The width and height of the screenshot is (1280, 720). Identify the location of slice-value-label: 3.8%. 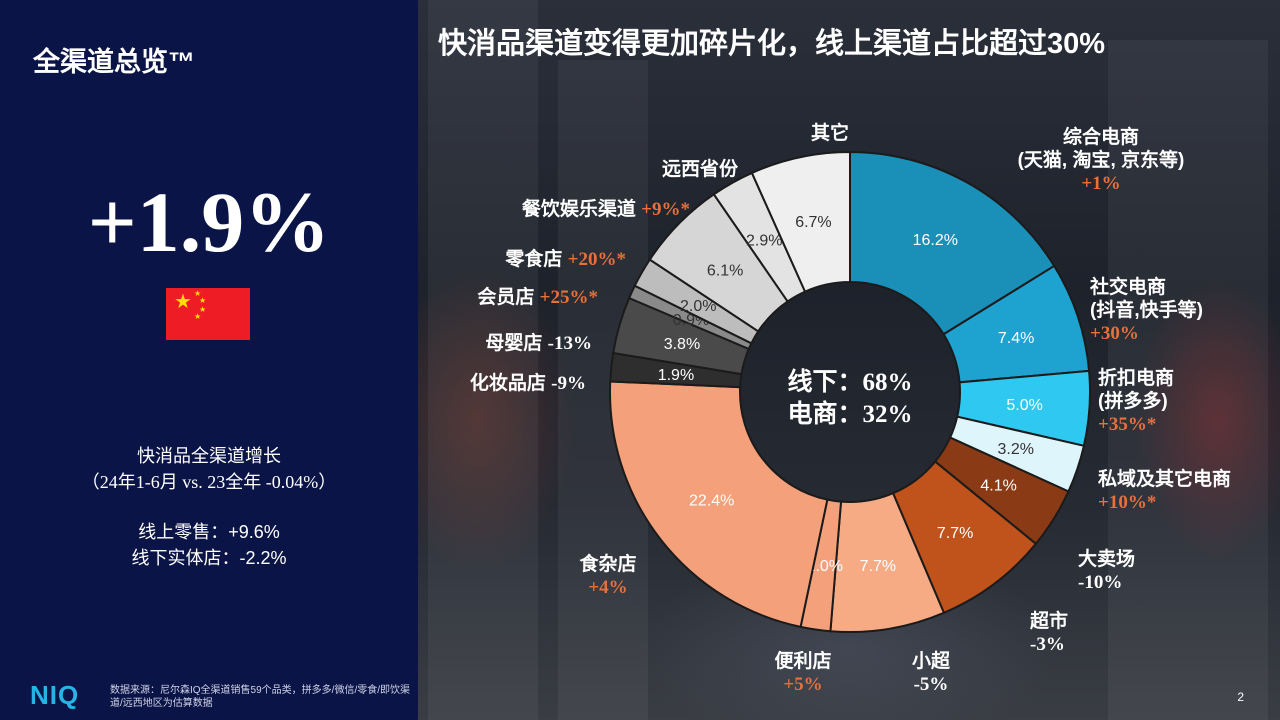
(682, 344).